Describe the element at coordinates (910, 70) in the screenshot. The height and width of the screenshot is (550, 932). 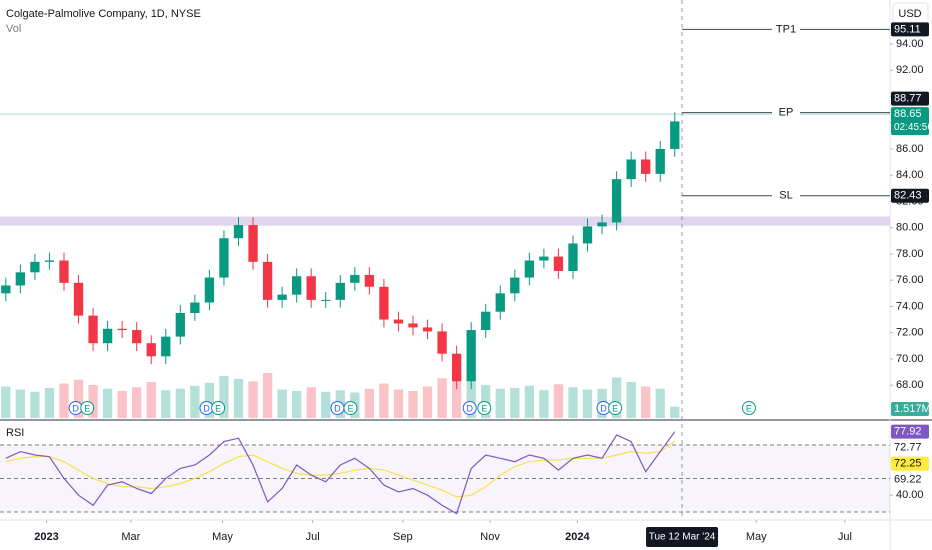
I see `y-tick-label: 92.00` at that location.